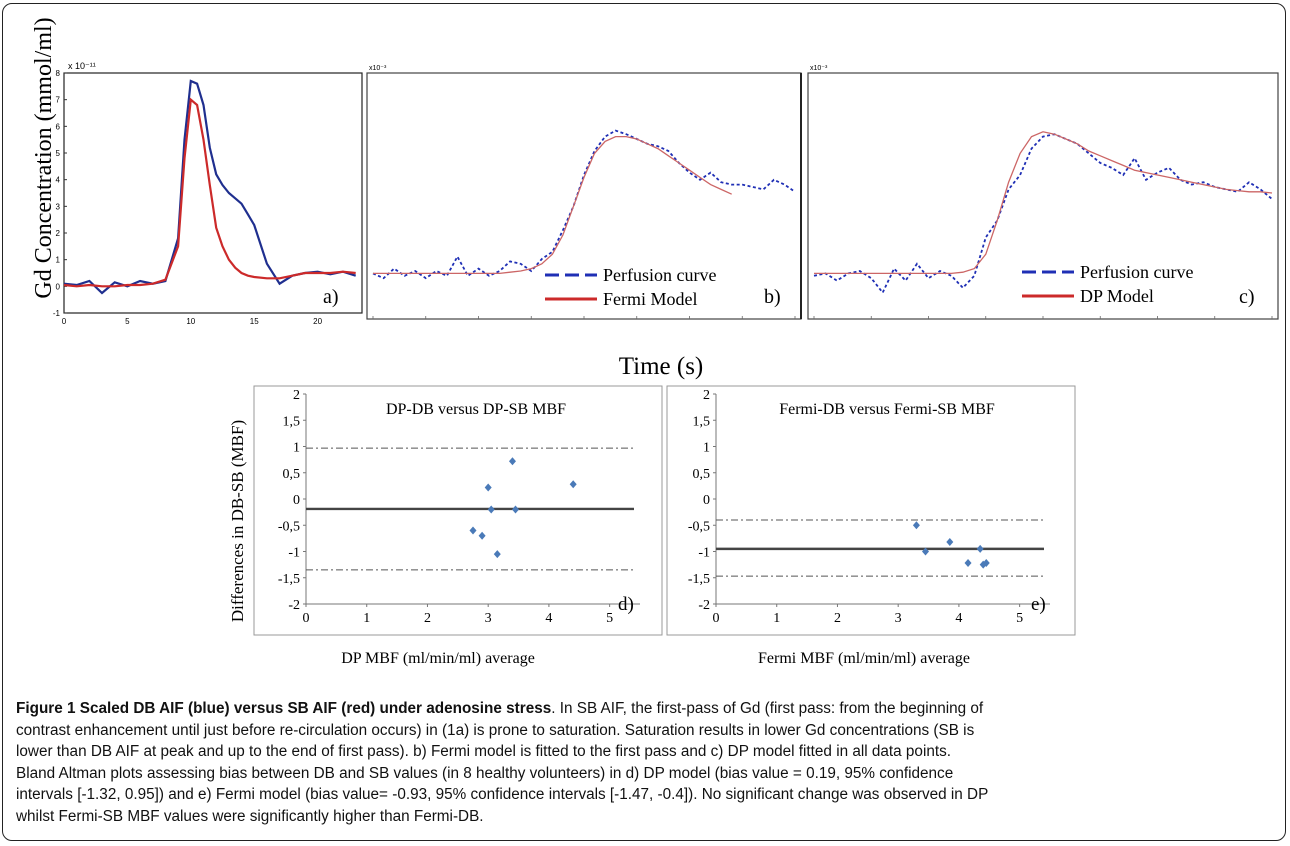  Describe the element at coordinates (630, 287) in the screenshot. I see `panel-b-legend: Perfusion curve Fermi Model` at that location.